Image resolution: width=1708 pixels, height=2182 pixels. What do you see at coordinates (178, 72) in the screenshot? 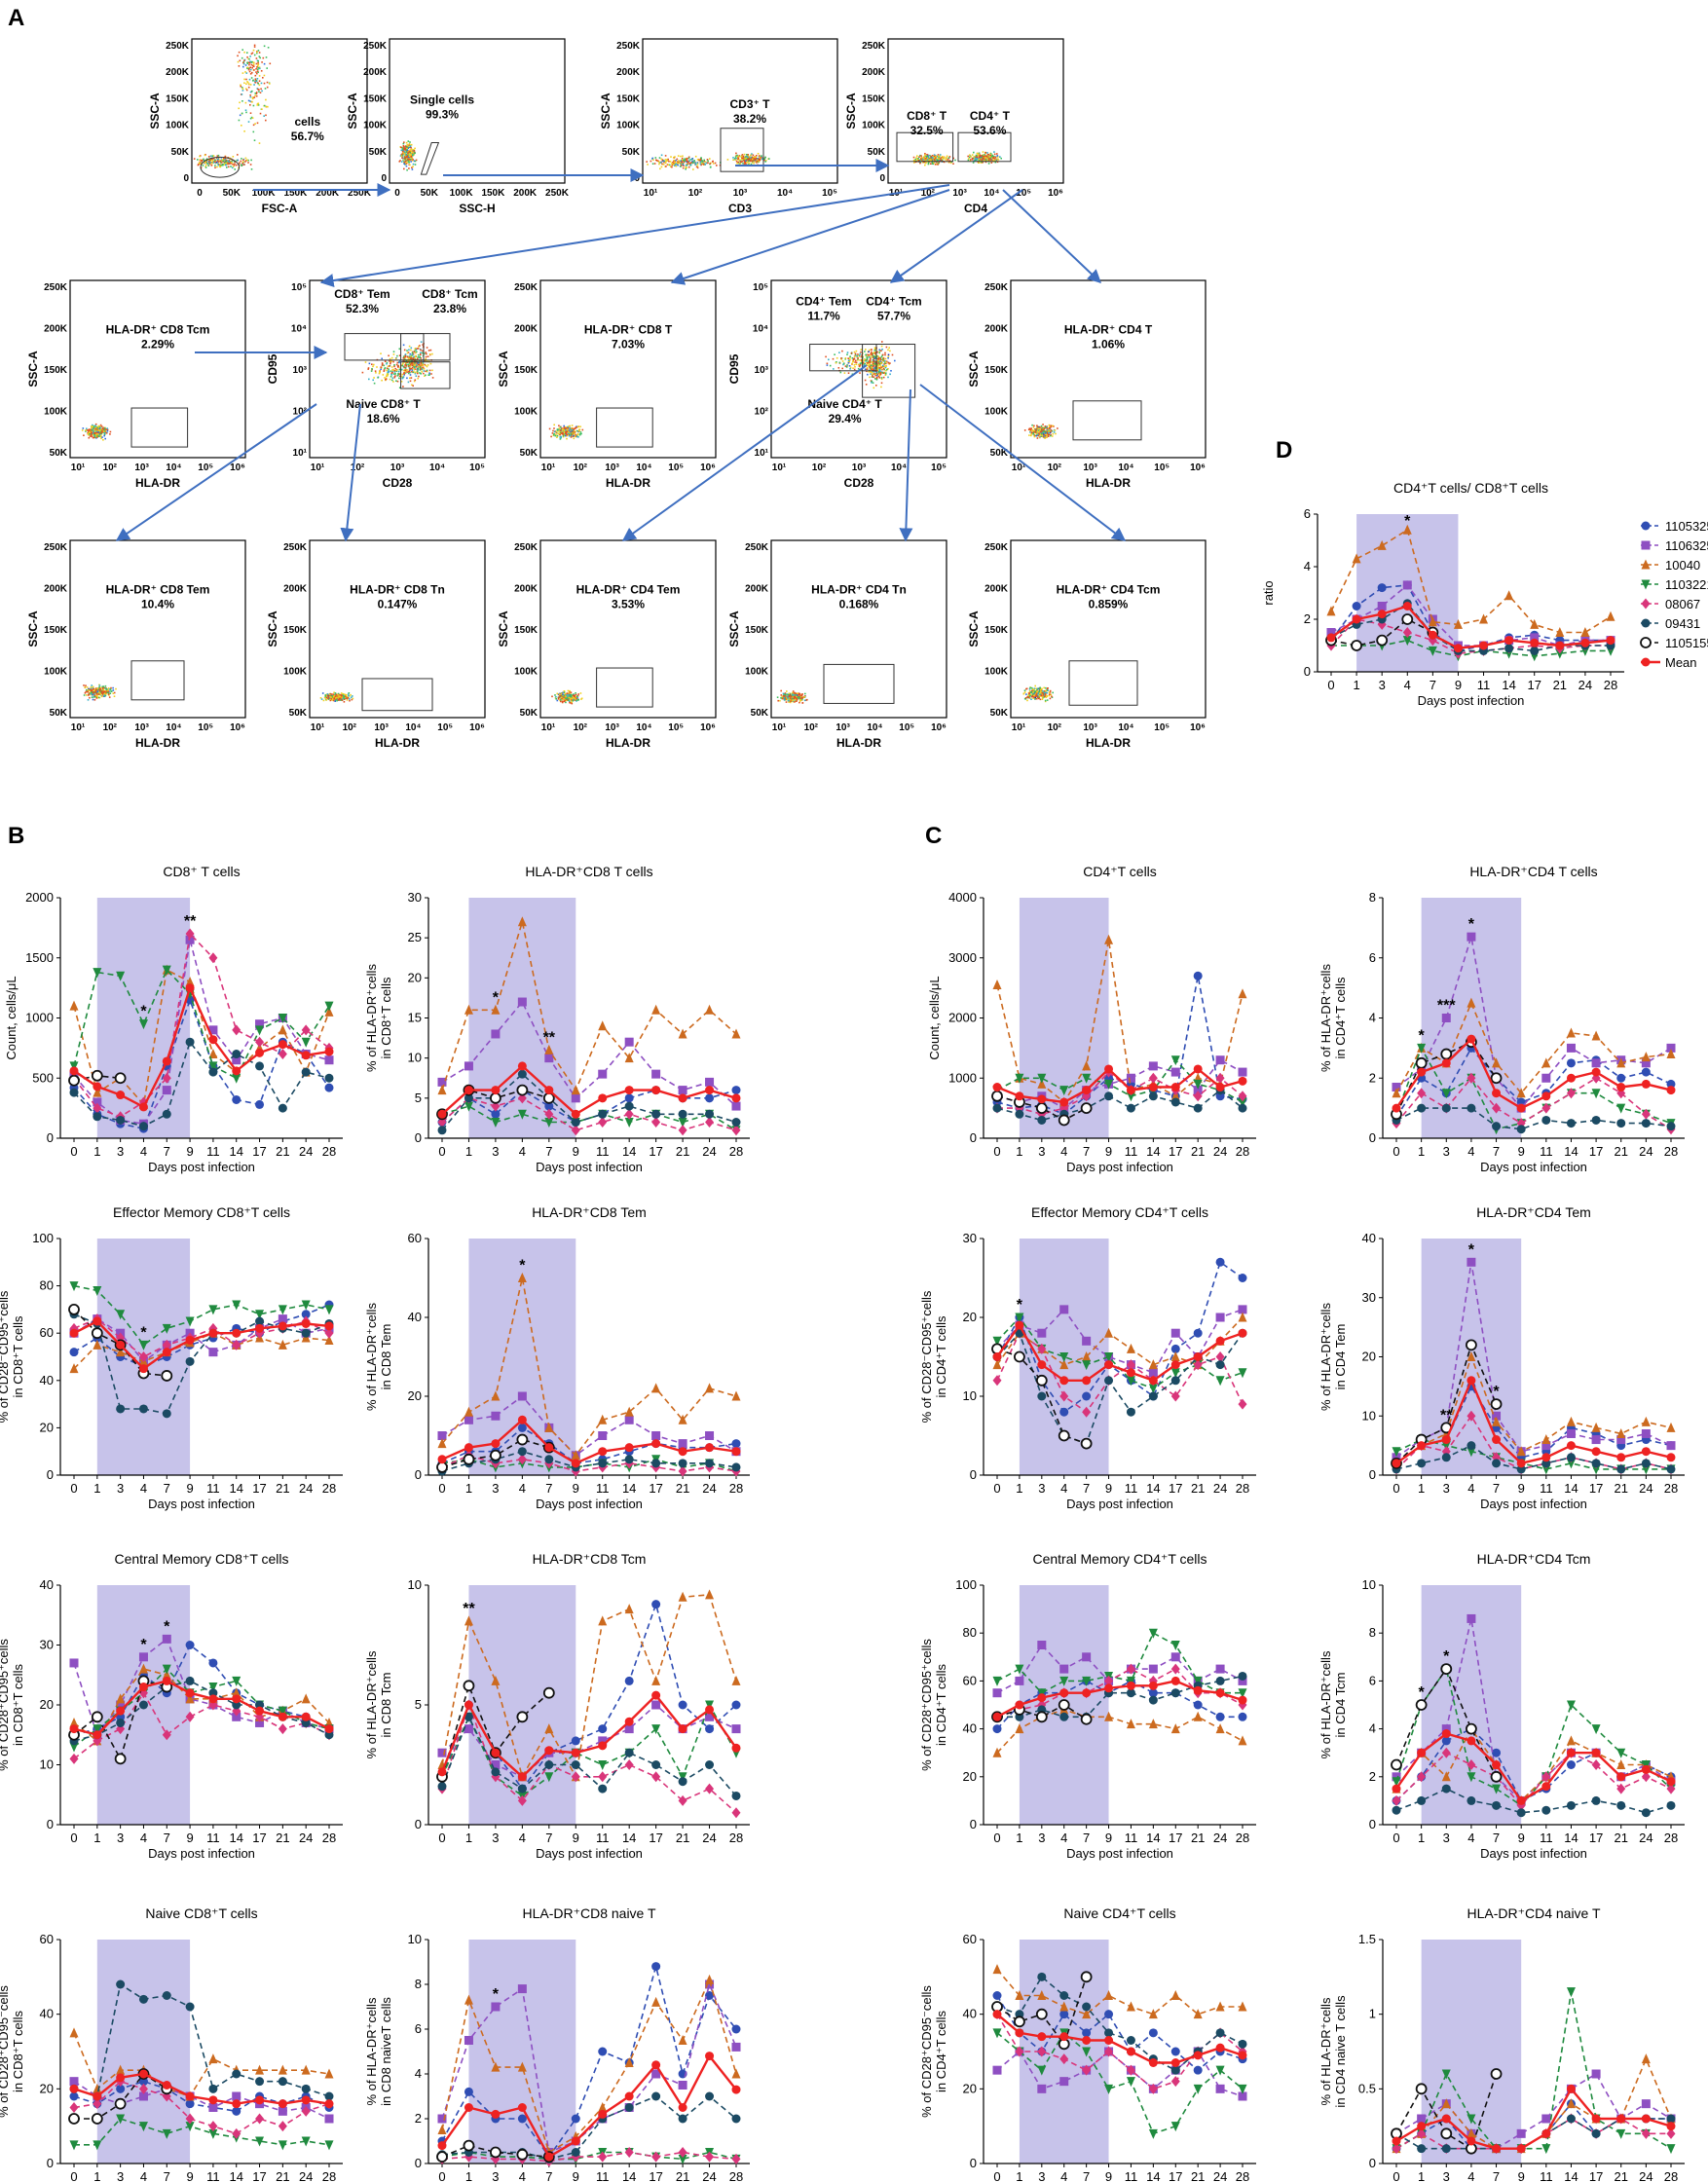
I see `y-tick-label: 200K` at bounding box center [178, 72].